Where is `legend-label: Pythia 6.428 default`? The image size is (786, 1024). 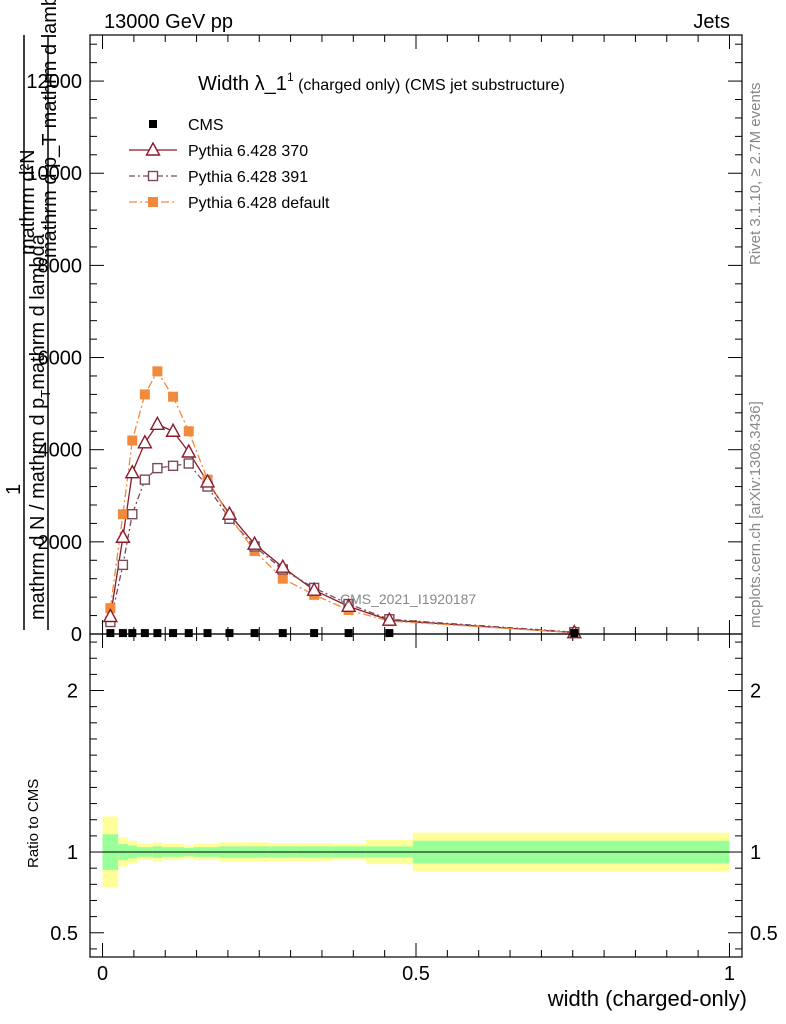 legend-label: Pythia 6.428 default is located at coordinates (259, 203).